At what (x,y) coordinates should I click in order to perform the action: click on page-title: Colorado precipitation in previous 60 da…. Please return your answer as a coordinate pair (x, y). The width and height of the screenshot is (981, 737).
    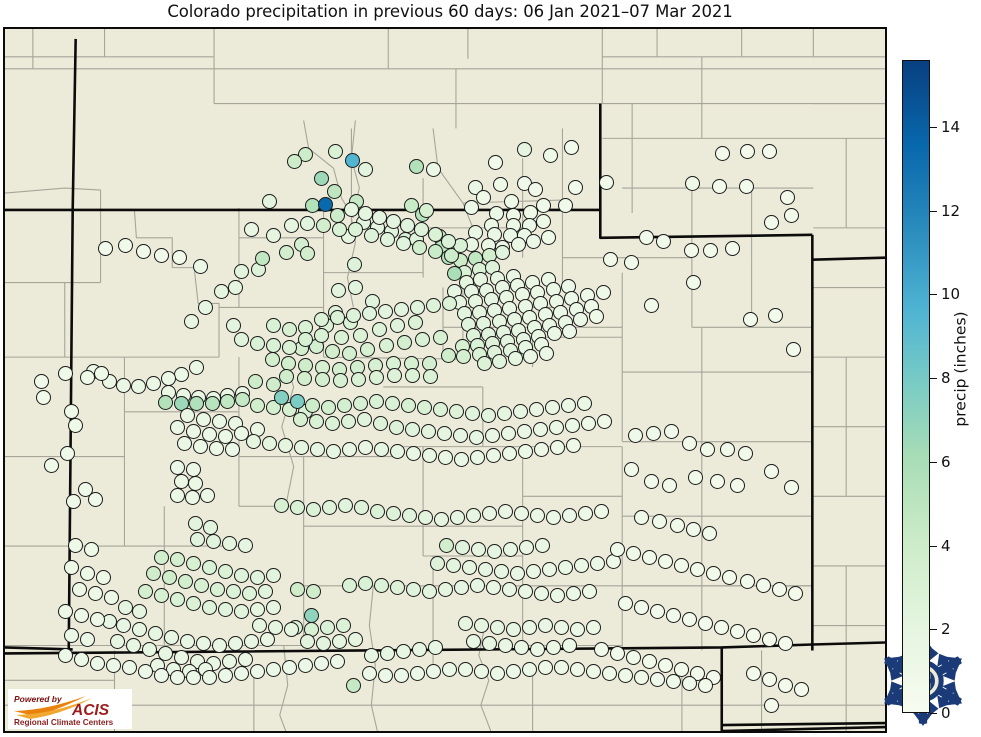
    Looking at the image, I should click on (450, 11).